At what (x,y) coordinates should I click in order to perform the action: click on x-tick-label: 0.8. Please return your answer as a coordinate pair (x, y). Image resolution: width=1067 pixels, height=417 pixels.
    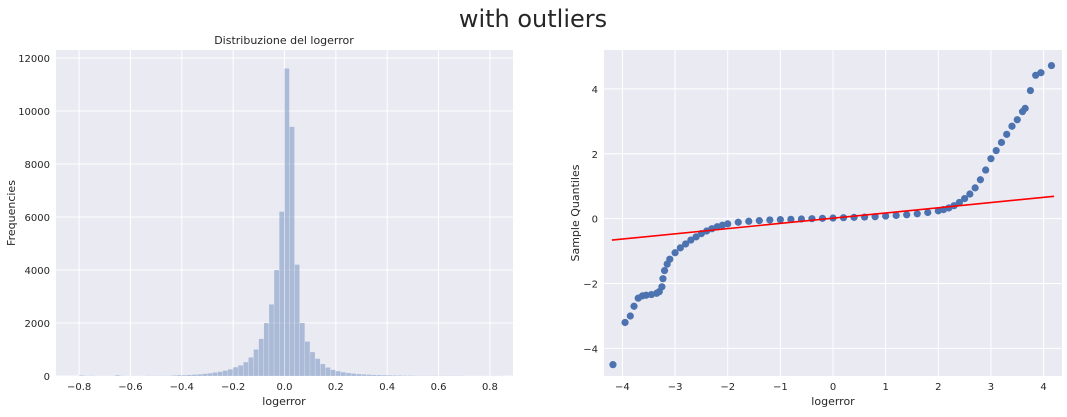
    Looking at the image, I should click on (490, 387).